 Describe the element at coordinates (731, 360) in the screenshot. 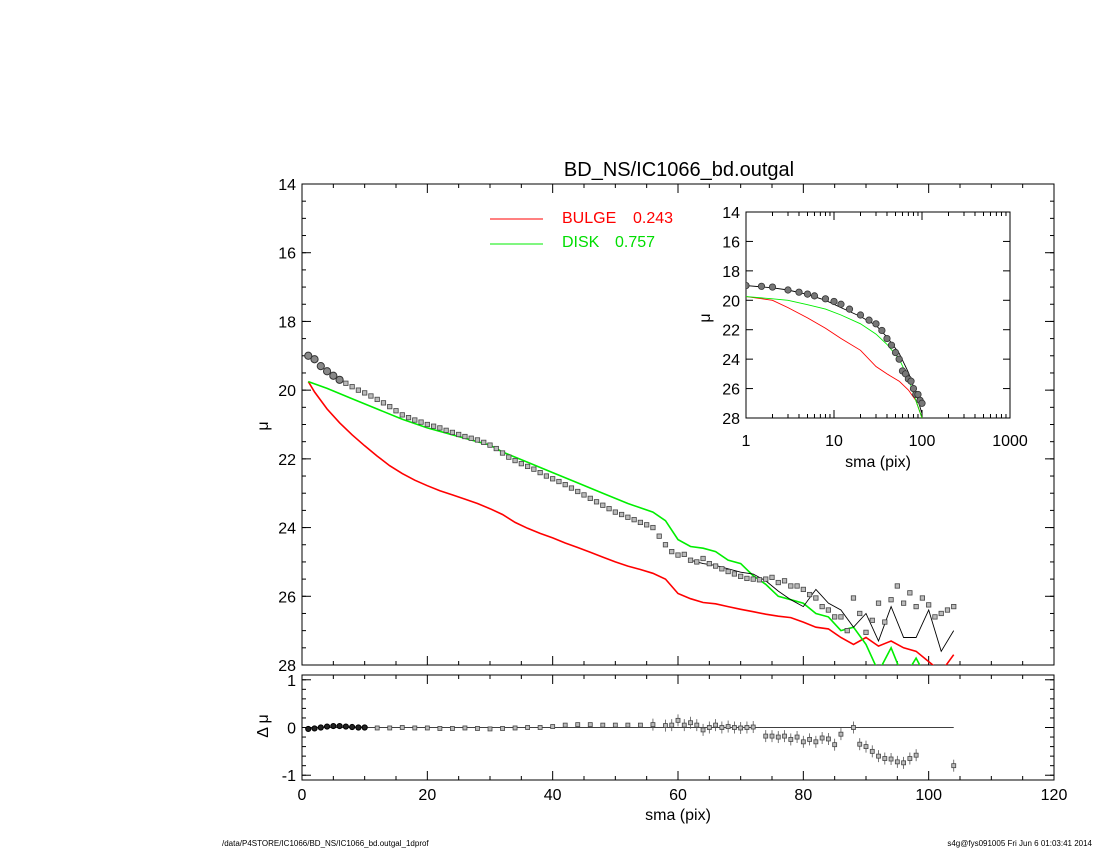

I see `inset-y-tick-label: 24` at that location.